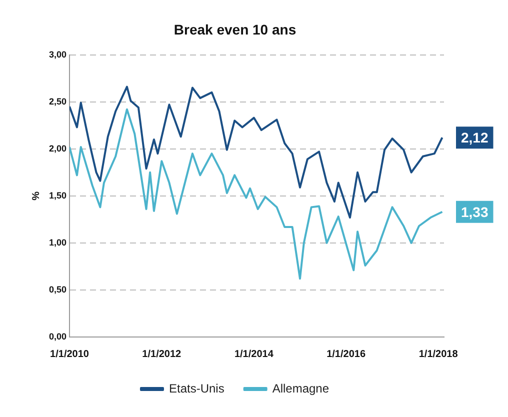 The width and height of the screenshot is (508, 417). What do you see at coordinates (57, 289) in the screenshot?
I see `y-tick-label: 0,50` at bounding box center [57, 289].